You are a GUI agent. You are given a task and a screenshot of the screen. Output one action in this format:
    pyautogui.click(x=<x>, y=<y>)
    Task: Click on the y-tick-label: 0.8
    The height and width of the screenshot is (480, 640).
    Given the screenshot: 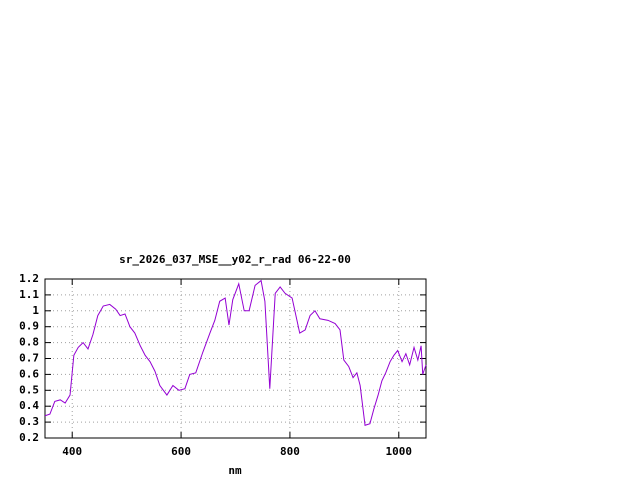 What is the action you would take?
    pyautogui.click(x=29, y=342)
    